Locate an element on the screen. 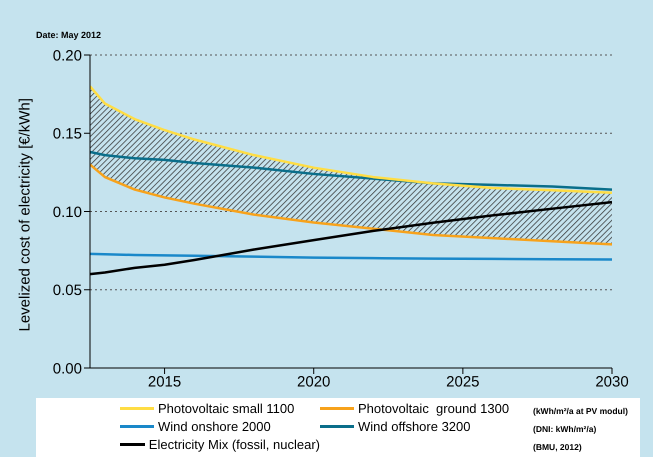 This screenshot has width=653, height=457. line-series is located at coordinates (351, 204).